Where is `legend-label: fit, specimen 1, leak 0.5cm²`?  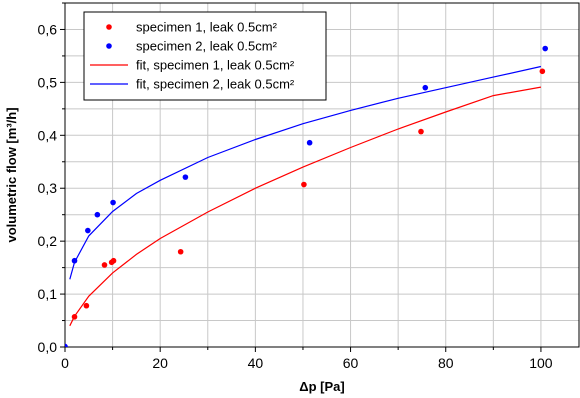
legend-label: fit, specimen 1, leak 0.5cm² is located at coordinates (215, 65).